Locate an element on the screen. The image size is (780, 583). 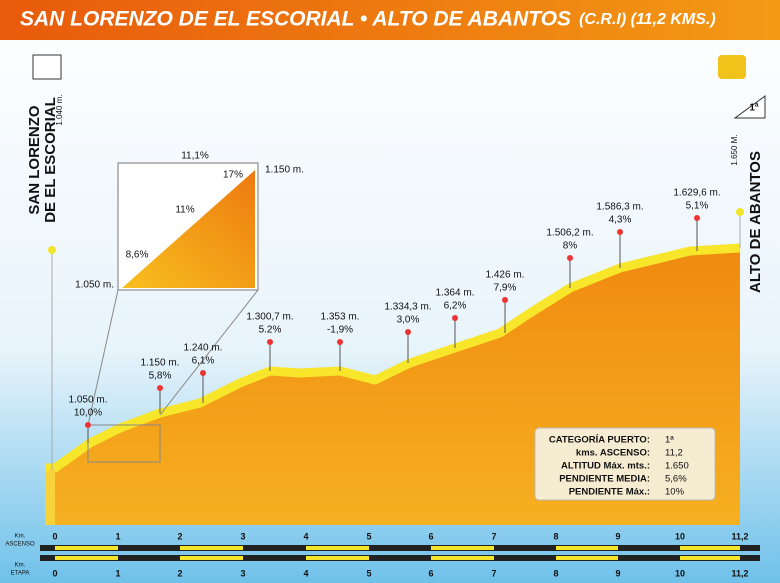
stage-tick: 1 is located at coordinates (117, 573).